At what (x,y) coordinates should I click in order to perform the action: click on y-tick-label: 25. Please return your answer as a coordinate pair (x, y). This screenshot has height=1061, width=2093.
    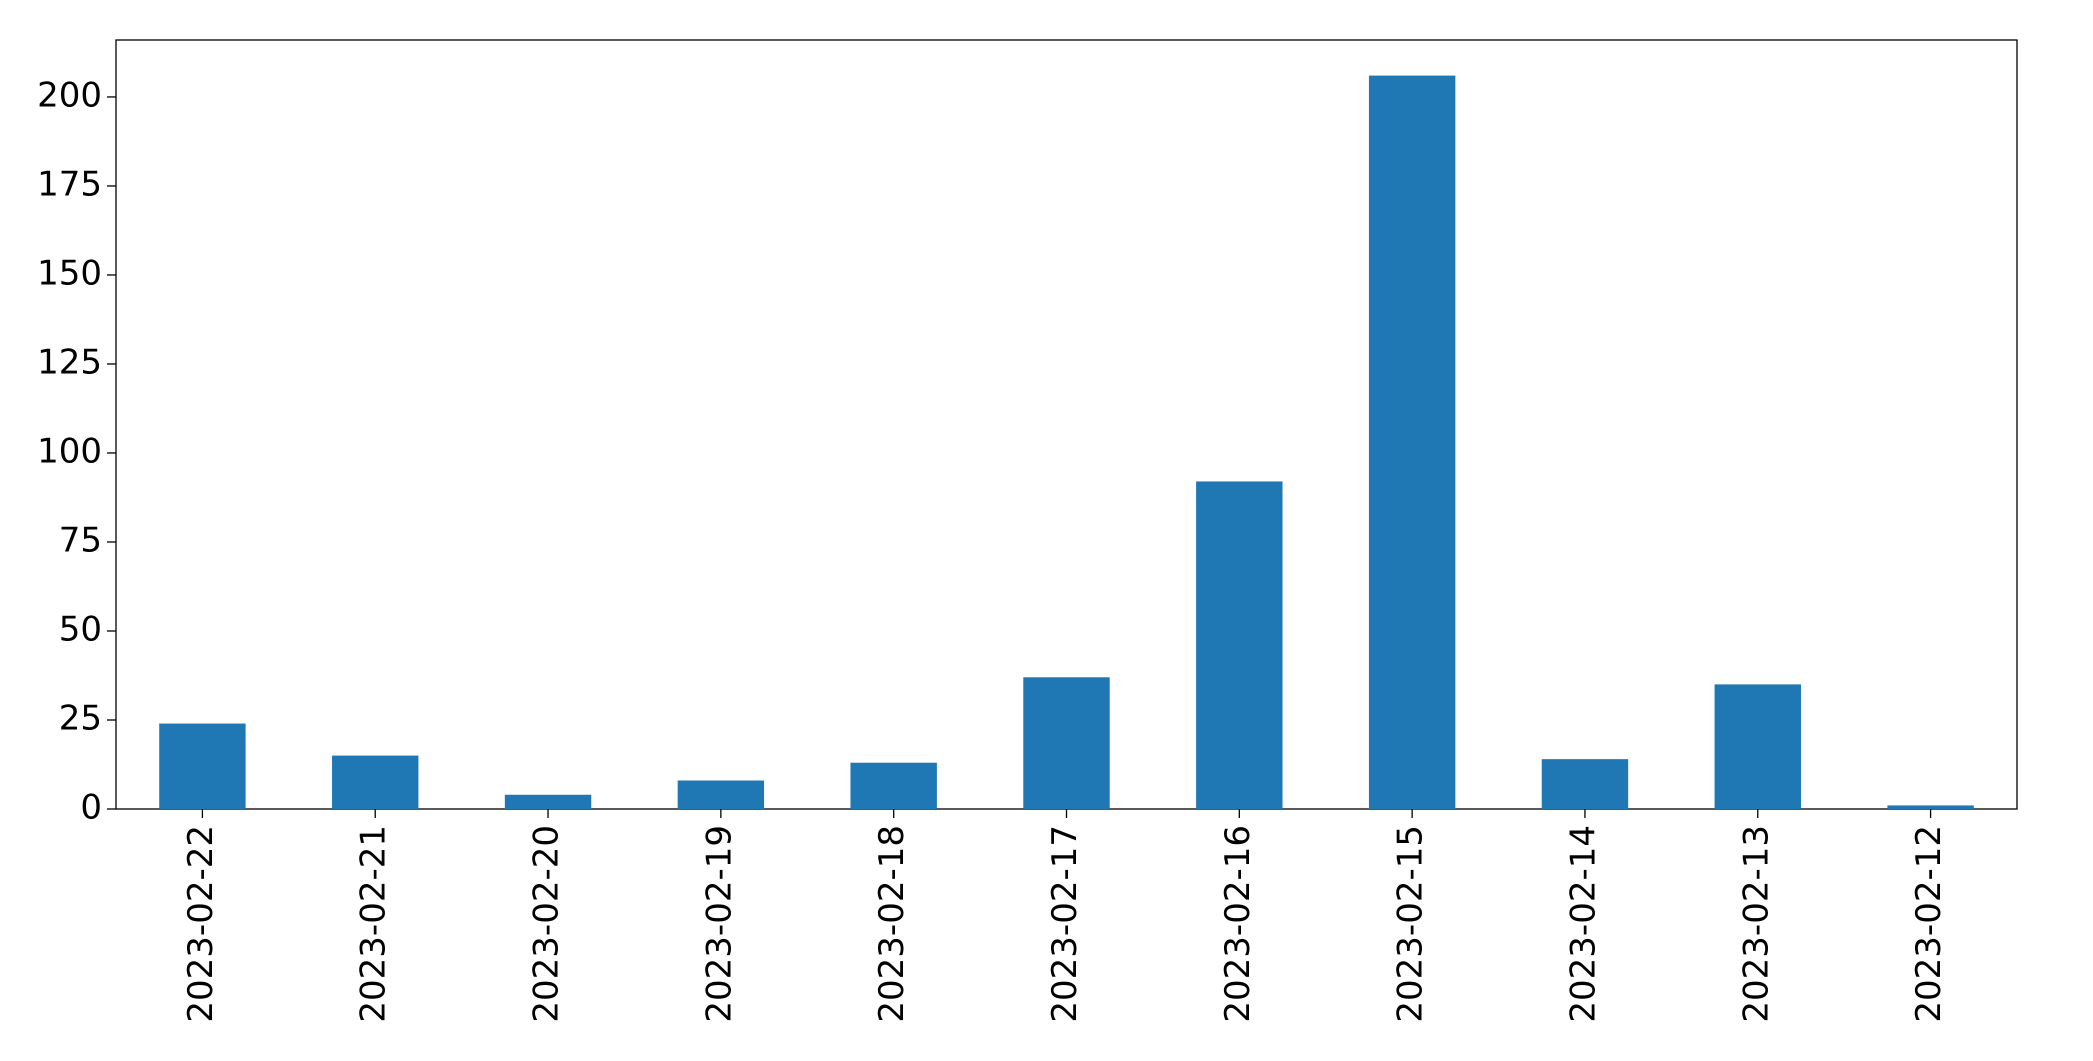
    Looking at the image, I should click on (80, 718).